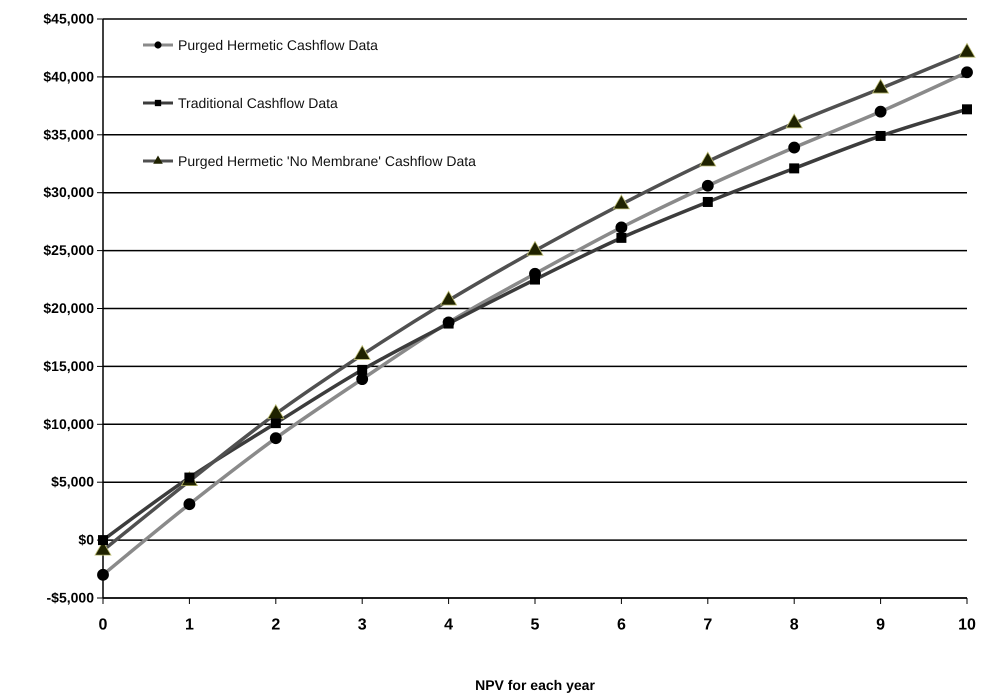  Describe the element at coordinates (68, 18) in the screenshot. I see `y-tick-label: $45,000` at that location.